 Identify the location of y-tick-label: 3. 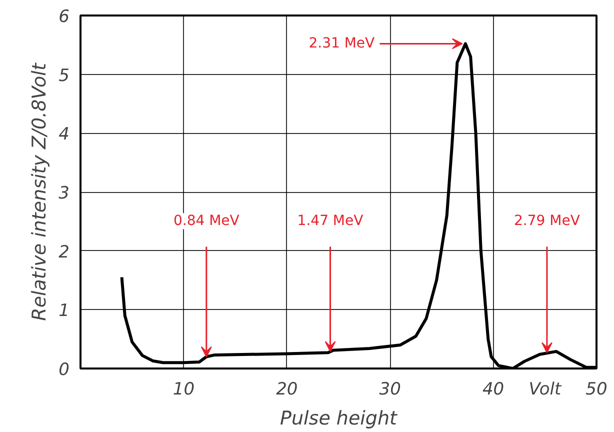
(64, 194).